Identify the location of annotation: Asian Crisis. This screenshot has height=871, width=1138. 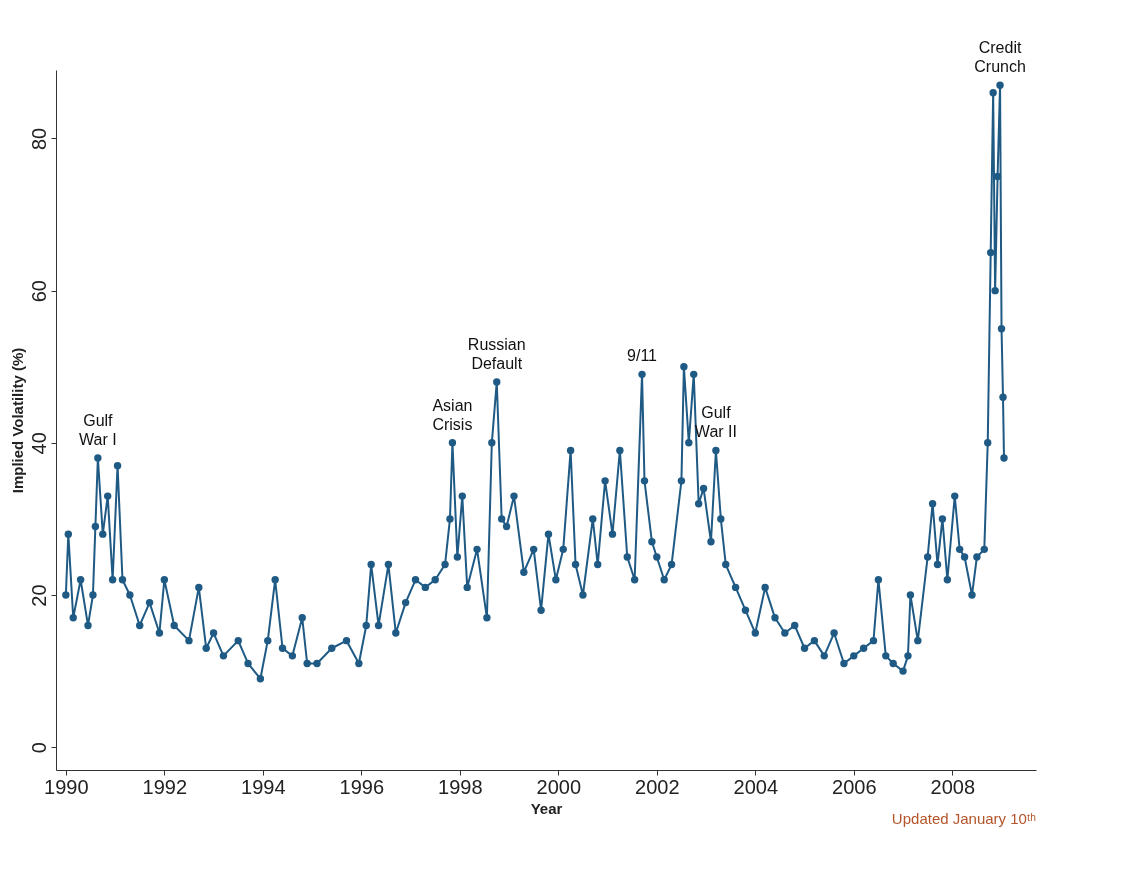
(452, 414).